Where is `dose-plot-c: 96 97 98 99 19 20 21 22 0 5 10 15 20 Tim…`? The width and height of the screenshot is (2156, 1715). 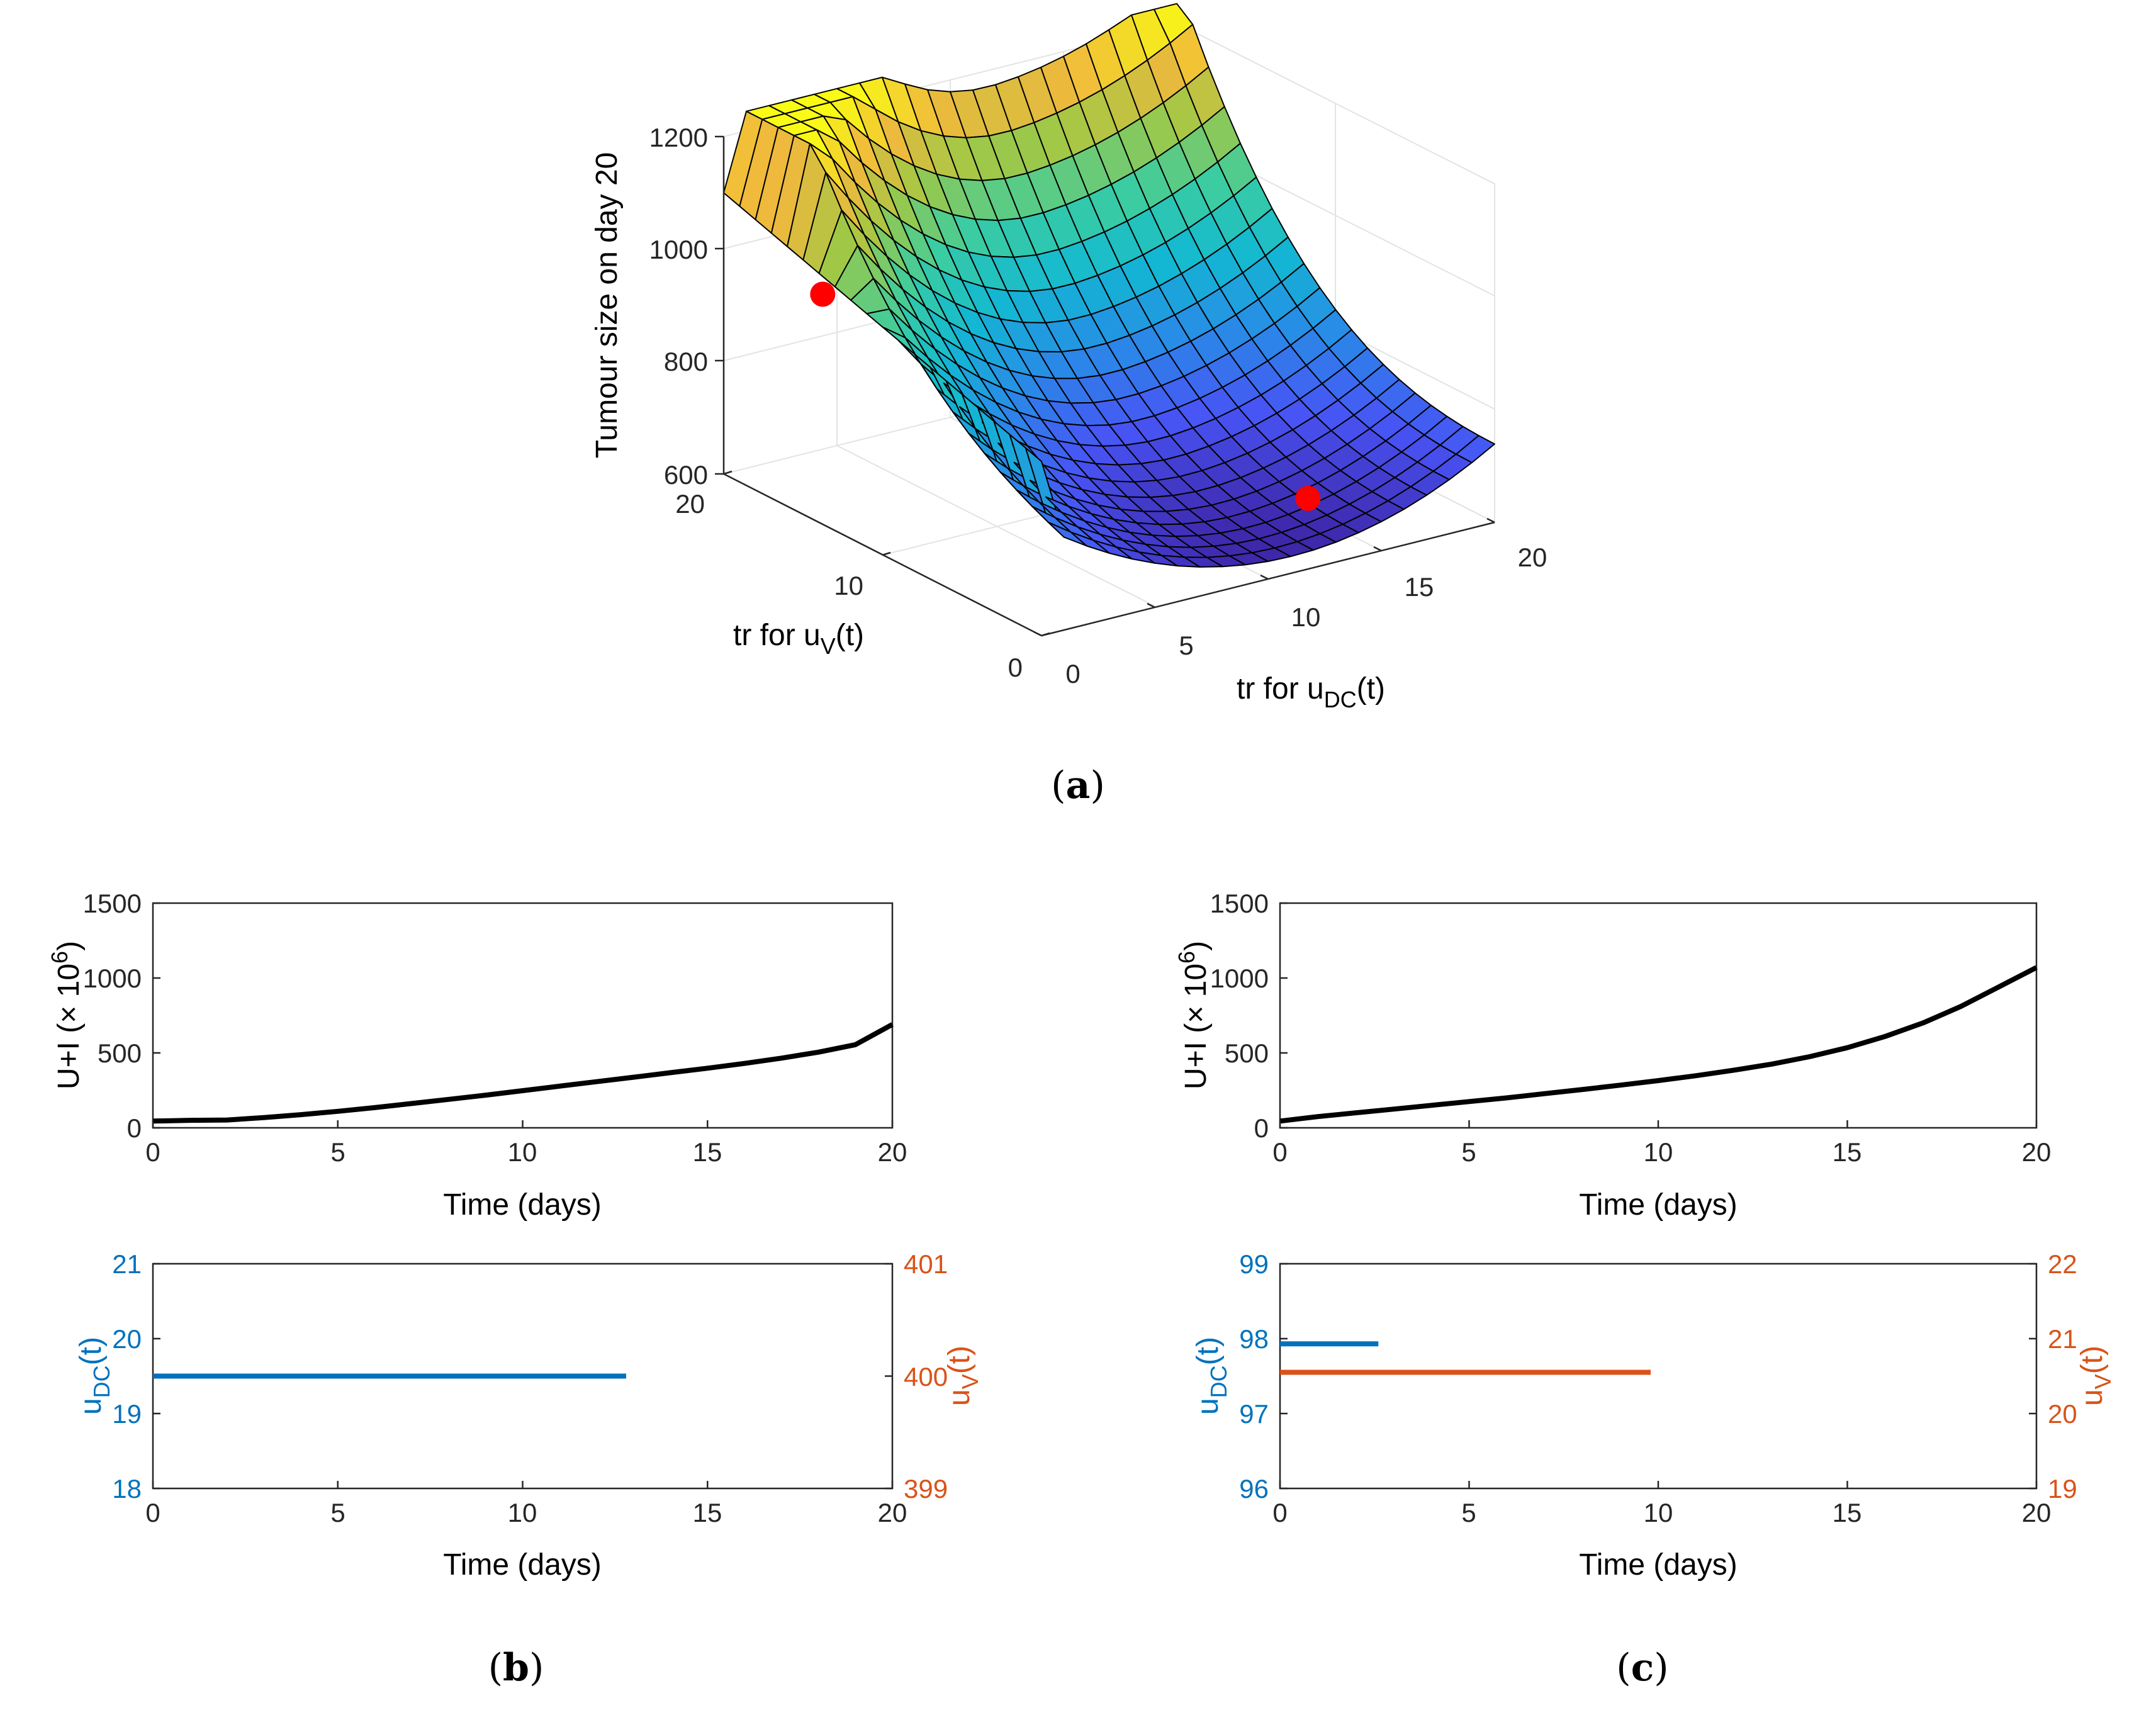
dose-plot-c: 96 97 98 99 19 20 21 22 0 5 10 15 20 Tim… is located at coordinates (1653, 1415).